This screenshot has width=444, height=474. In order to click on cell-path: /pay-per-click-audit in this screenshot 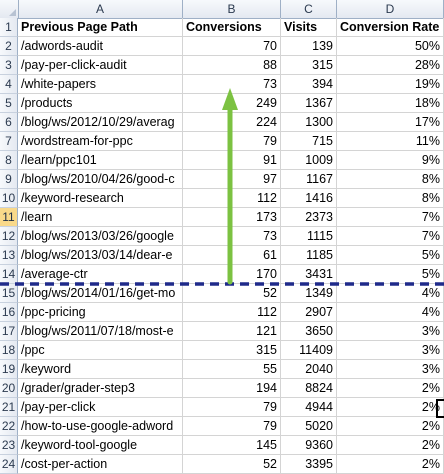, I will do `click(100, 65)`.